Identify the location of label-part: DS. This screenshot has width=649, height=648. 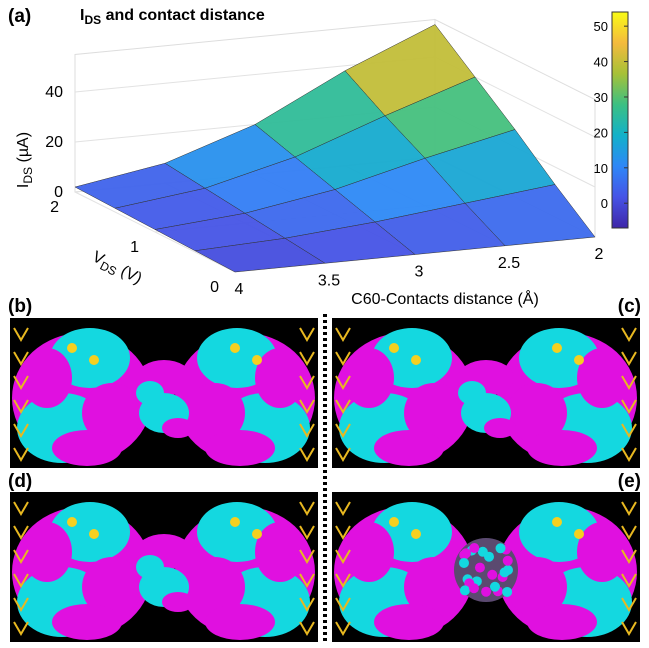
(28, 175).